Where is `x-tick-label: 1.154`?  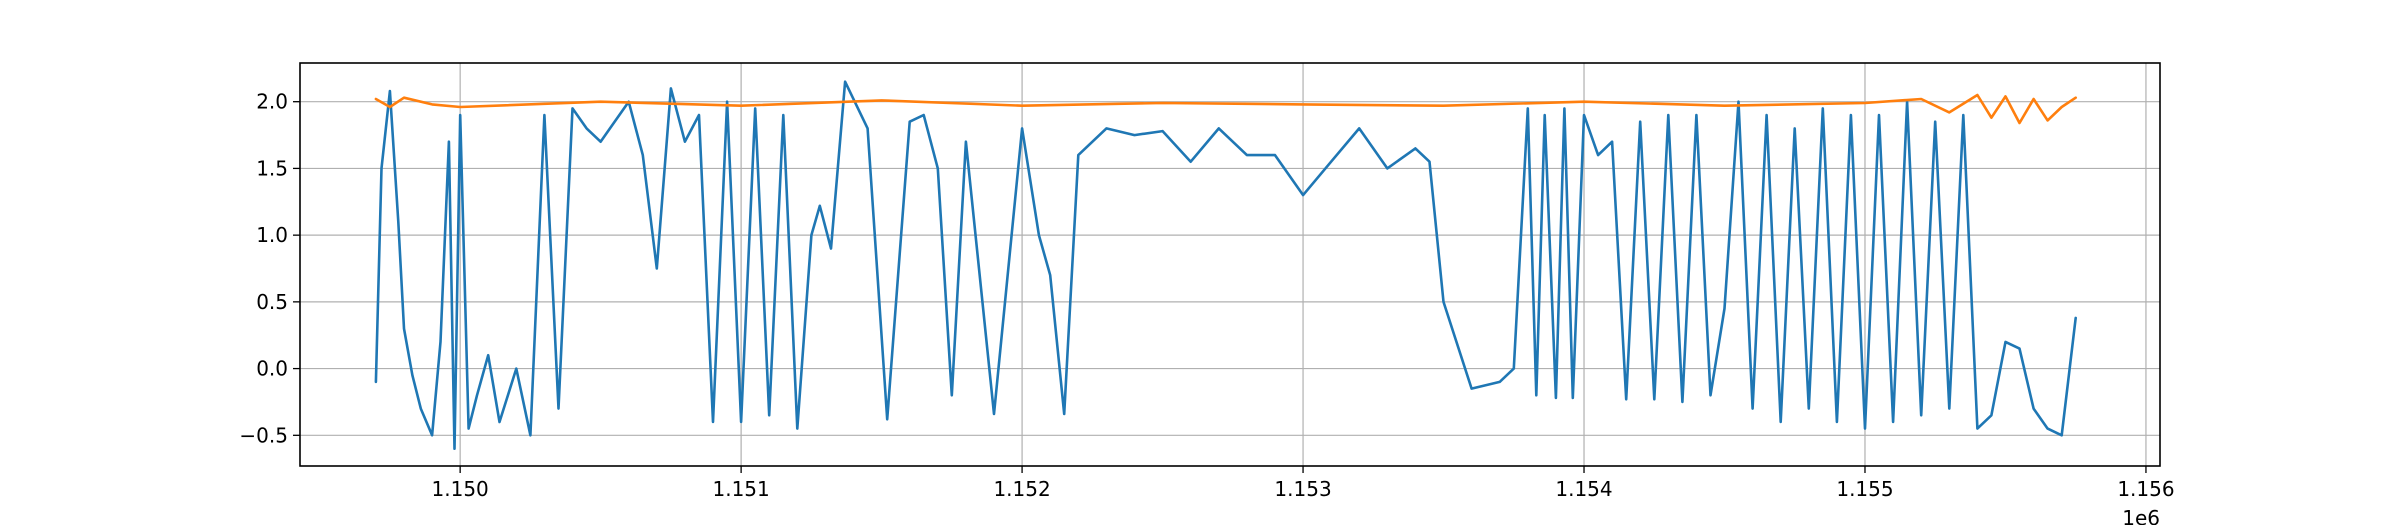 x-tick-label: 1.154 is located at coordinates (1583, 489).